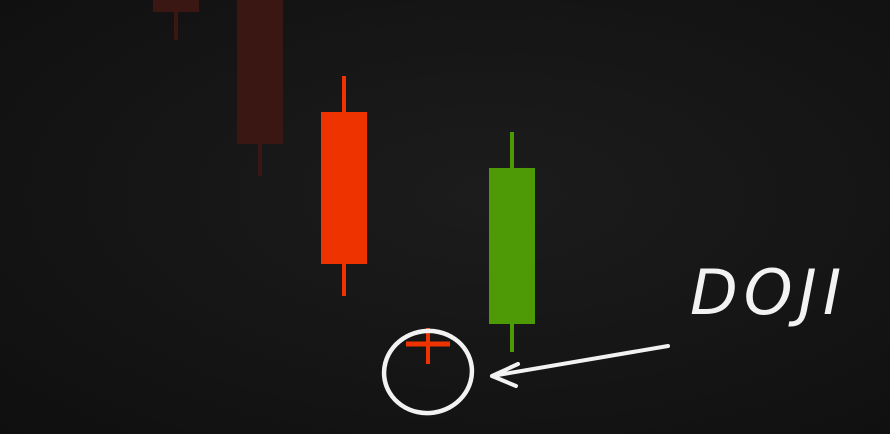 The width and height of the screenshot is (890, 434). Describe the element at coordinates (428, 346) in the screenshot. I see `doji-candle` at that location.